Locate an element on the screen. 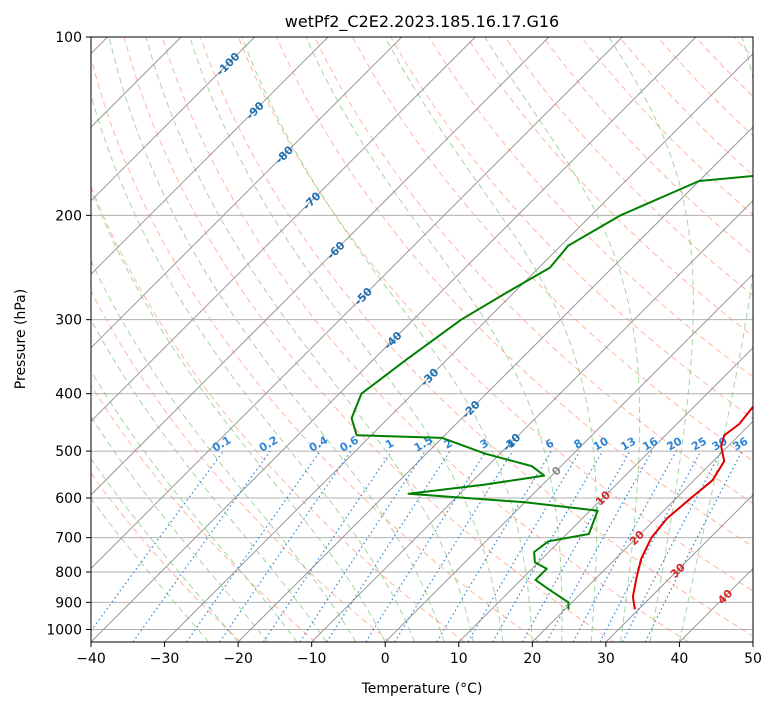 The width and height of the screenshot is (775, 708). x-tick-label: 0 is located at coordinates (385, 659).